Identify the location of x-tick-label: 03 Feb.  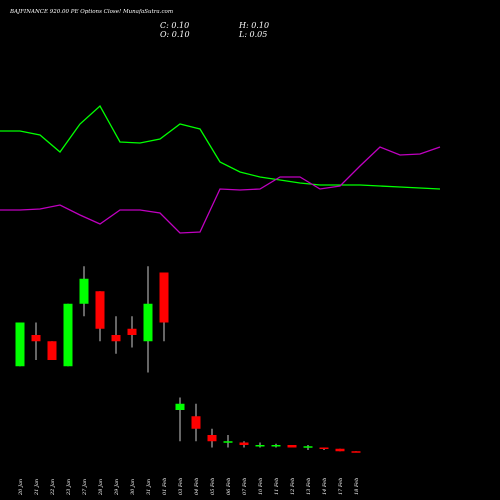
(181, 486).